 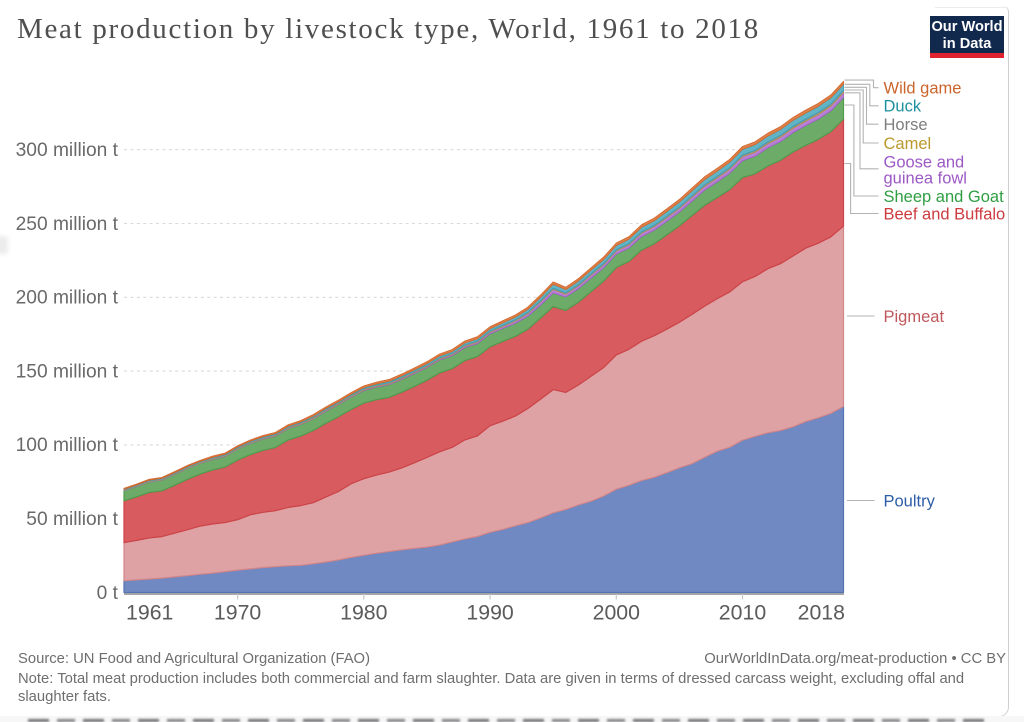 What do you see at coordinates (924, 162) in the screenshot?
I see `svg-text: Goose and` at bounding box center [924, 162].